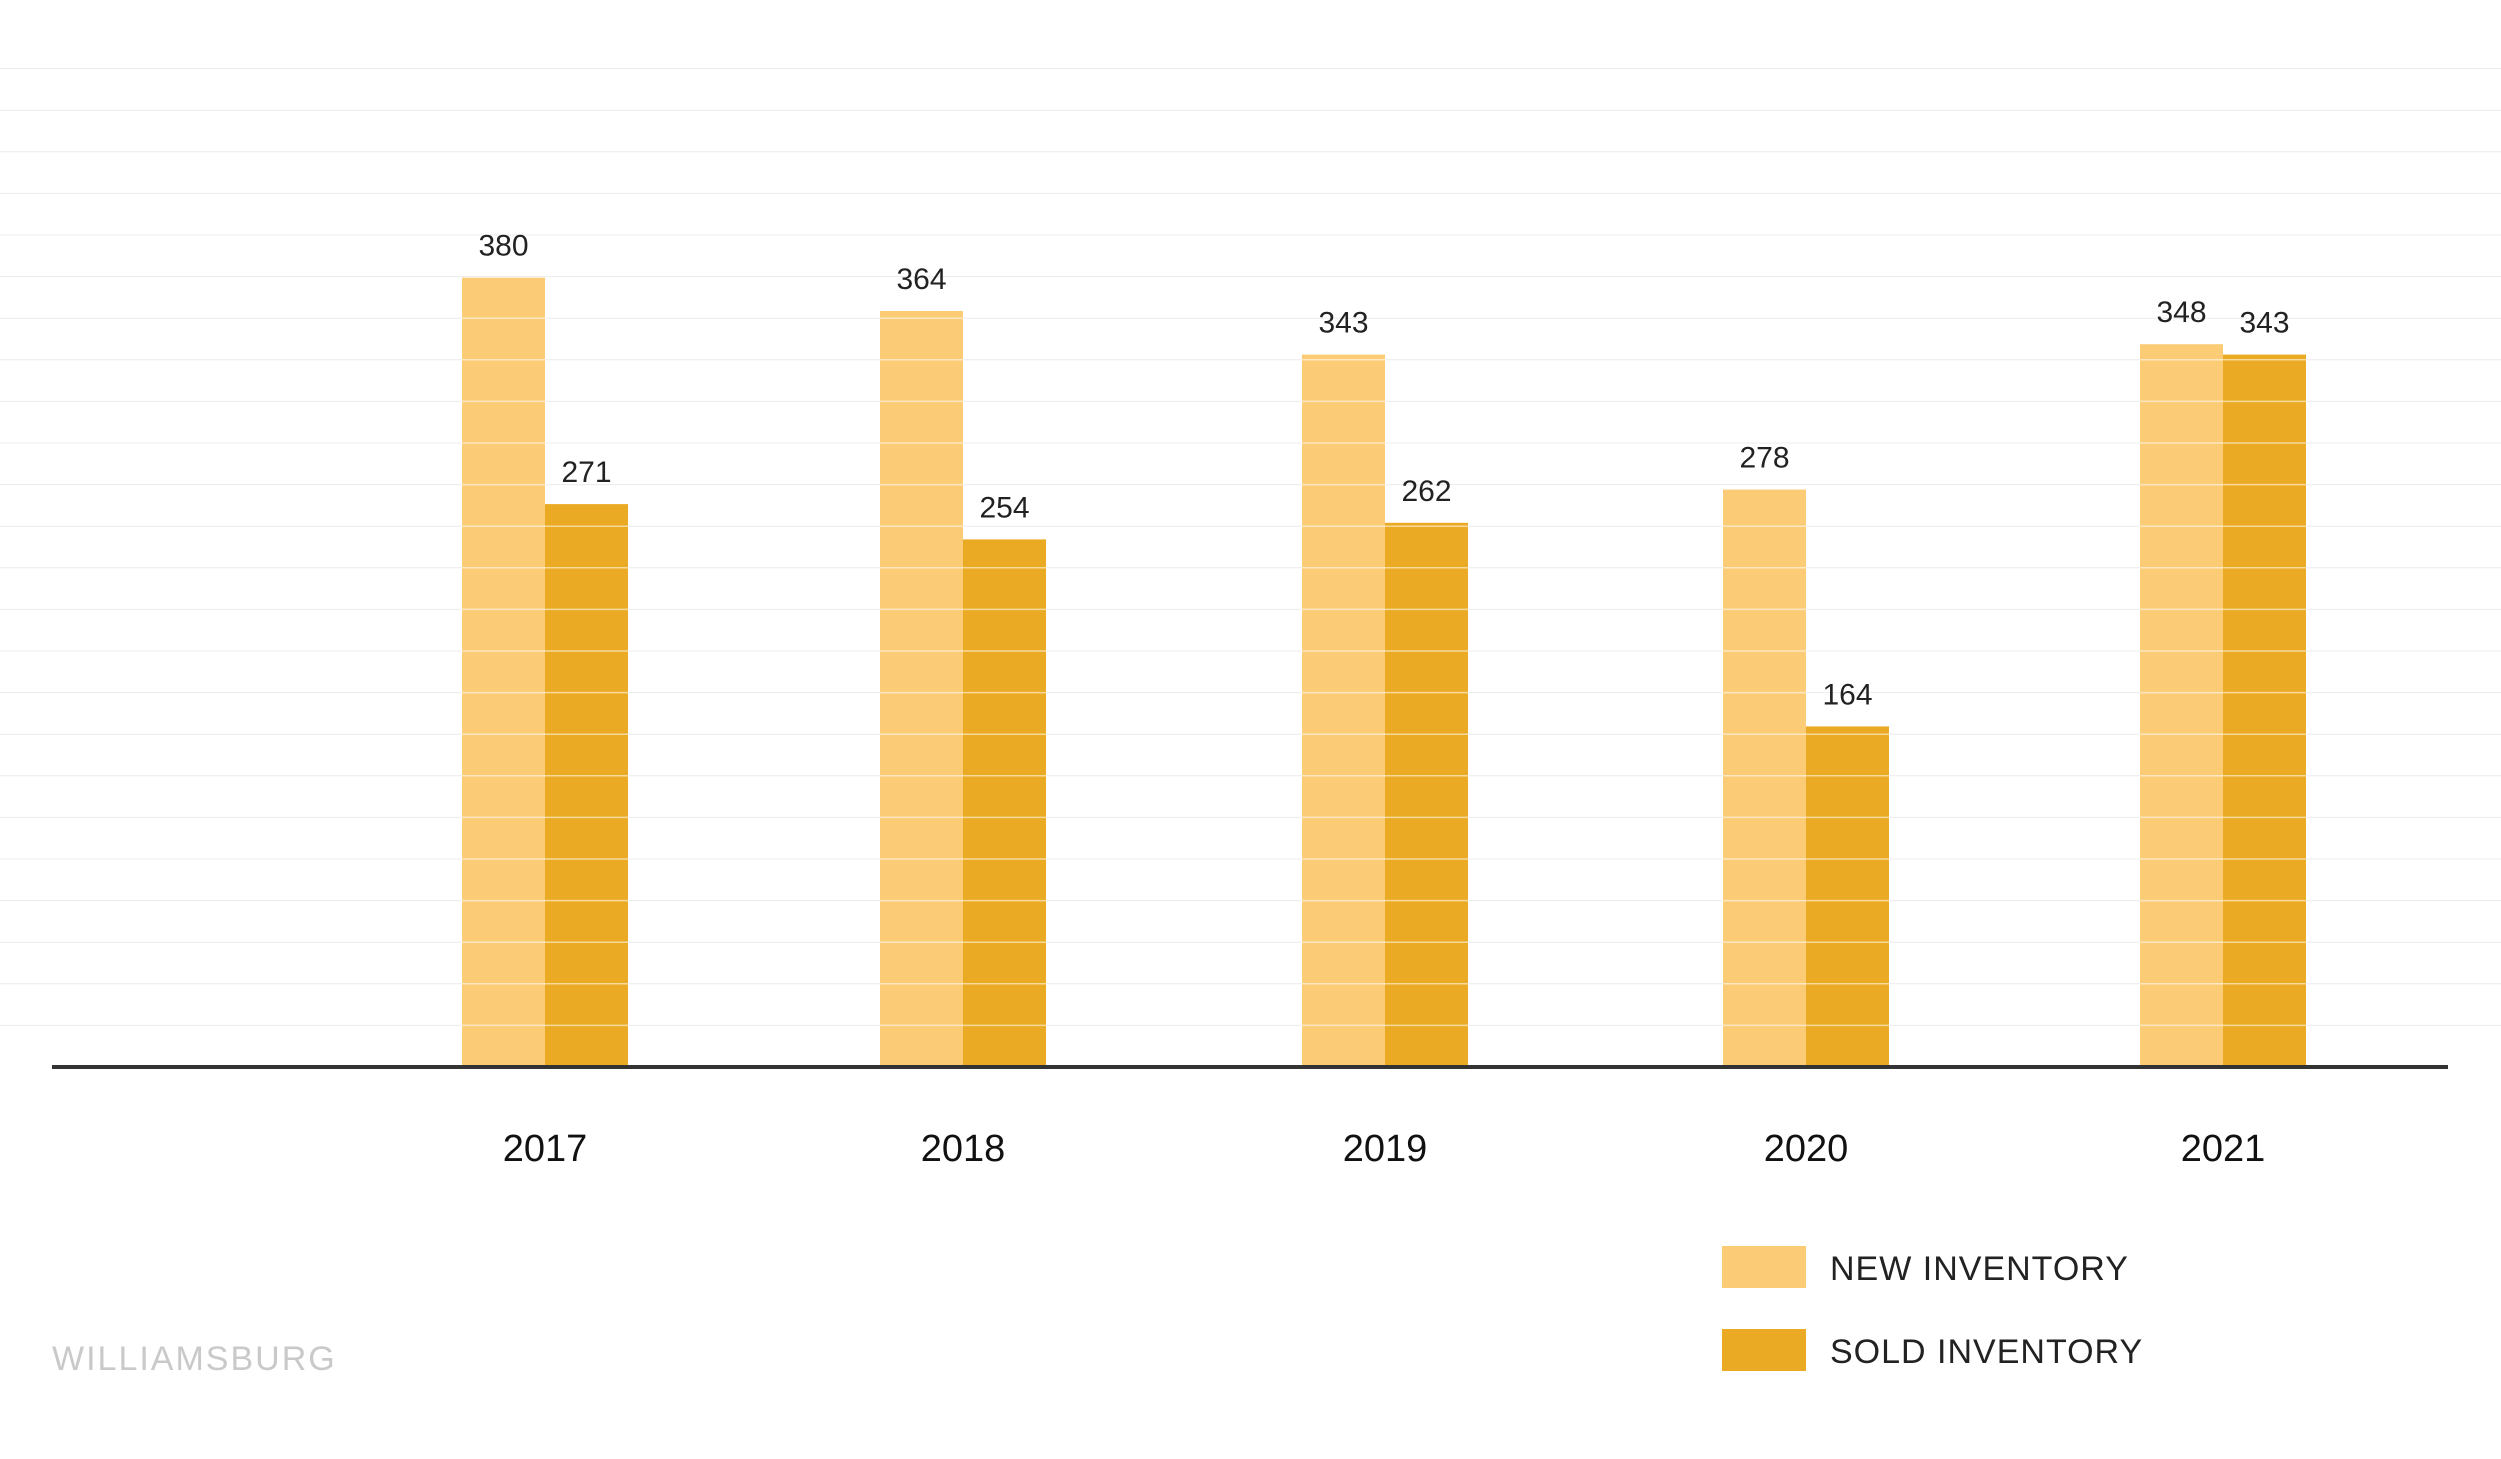 The width and height of the screenshot is (2501, 1459). Describe the element at coordinates (921, 279) in the screenshot. I see `value-label-new-2018: 364` at that location.